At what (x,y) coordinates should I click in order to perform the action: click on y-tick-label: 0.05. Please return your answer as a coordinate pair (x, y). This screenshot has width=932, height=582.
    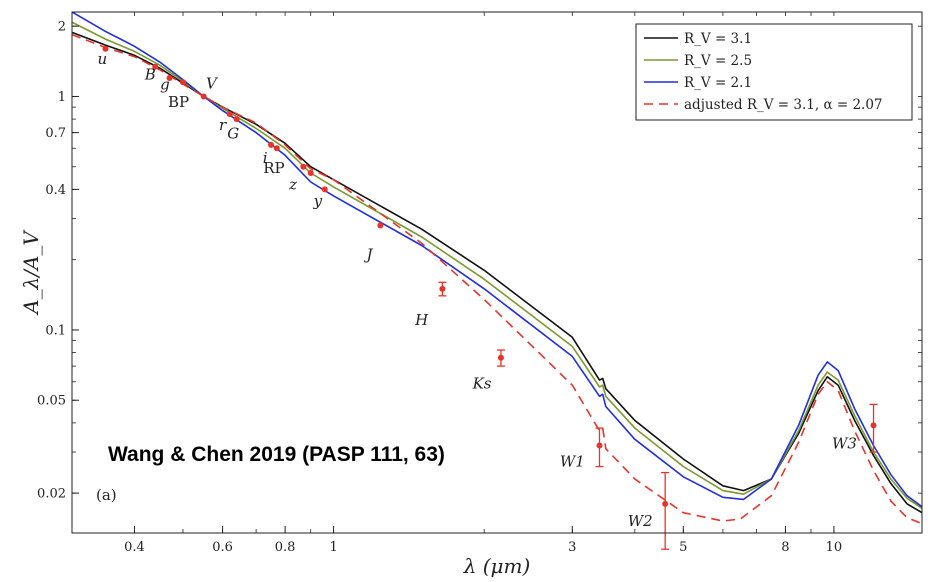
    Looking at the image, I should click on (51, 401).